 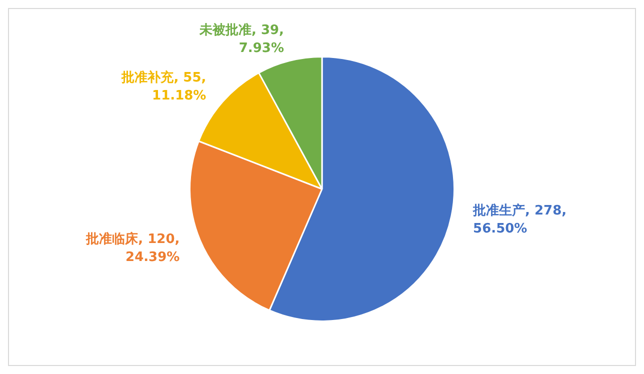 I want to click on slice-label: 批准临床, 120, 24.39%, so click(x=132, y=247).